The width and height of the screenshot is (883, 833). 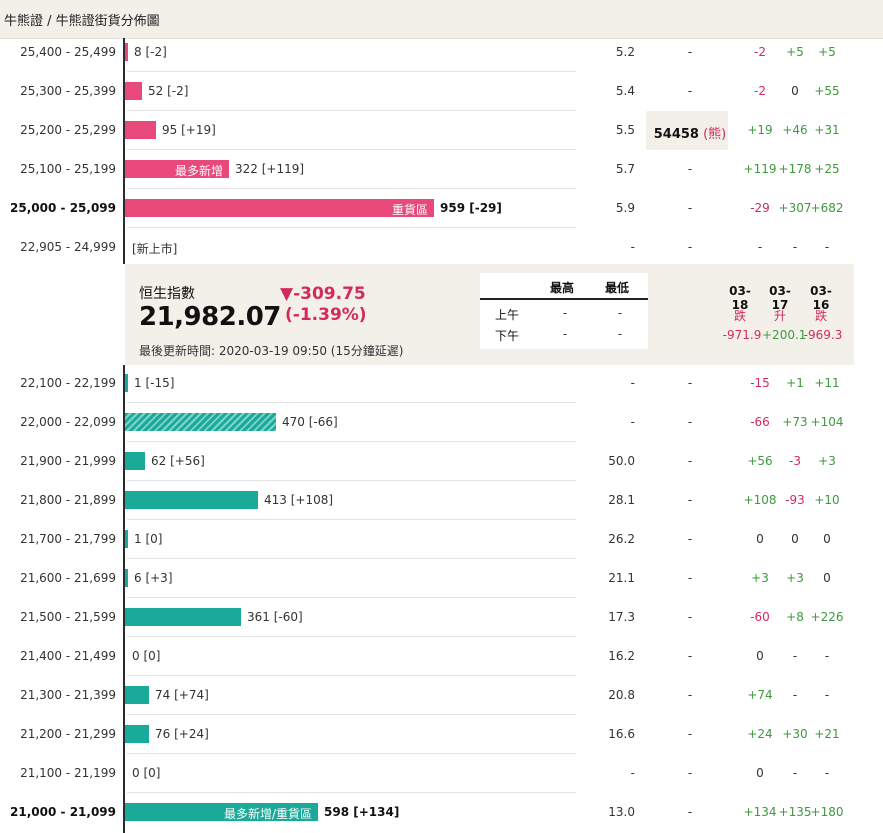 What do you see at coordinates (621, 656) in the screenshot?
I see `ratio-value: 16.2` at bounding box center [621, 656].